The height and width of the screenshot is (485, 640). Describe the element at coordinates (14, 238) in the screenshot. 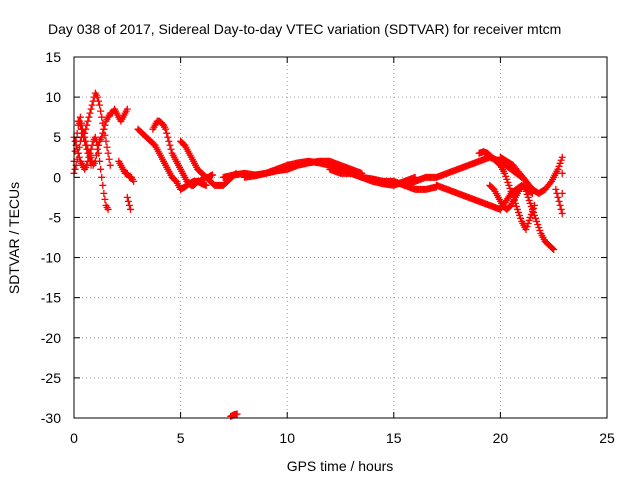

I see `y-axis-title: SDTVAR / TECUs` at that location.